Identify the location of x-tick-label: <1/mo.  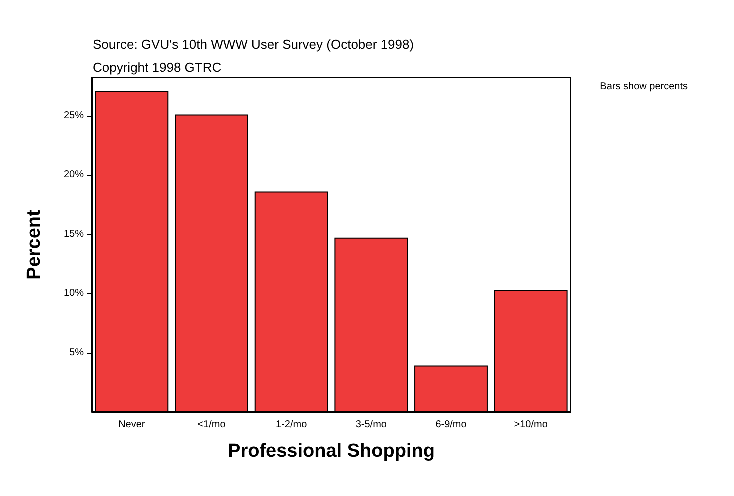
(212, 425).